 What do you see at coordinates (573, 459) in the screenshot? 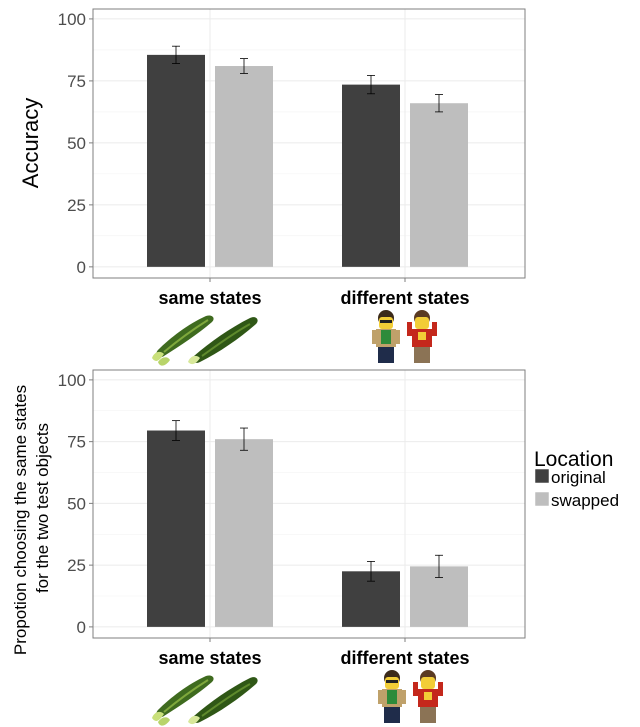
I see `legend-title: Location` at bounding box center [573, 459].